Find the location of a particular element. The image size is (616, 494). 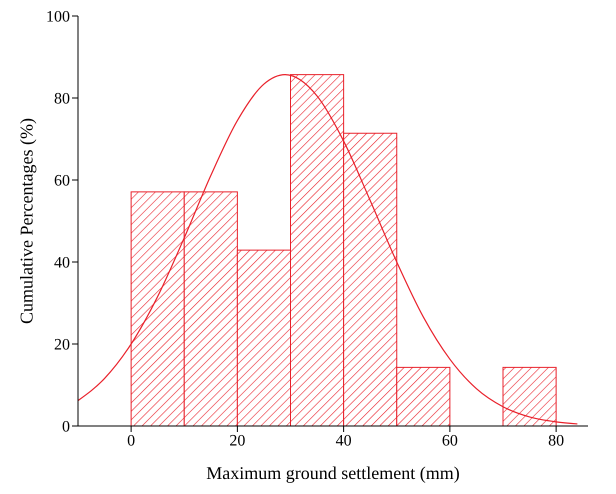

y-tick-label: 60 is located at coordinates (62, 181).